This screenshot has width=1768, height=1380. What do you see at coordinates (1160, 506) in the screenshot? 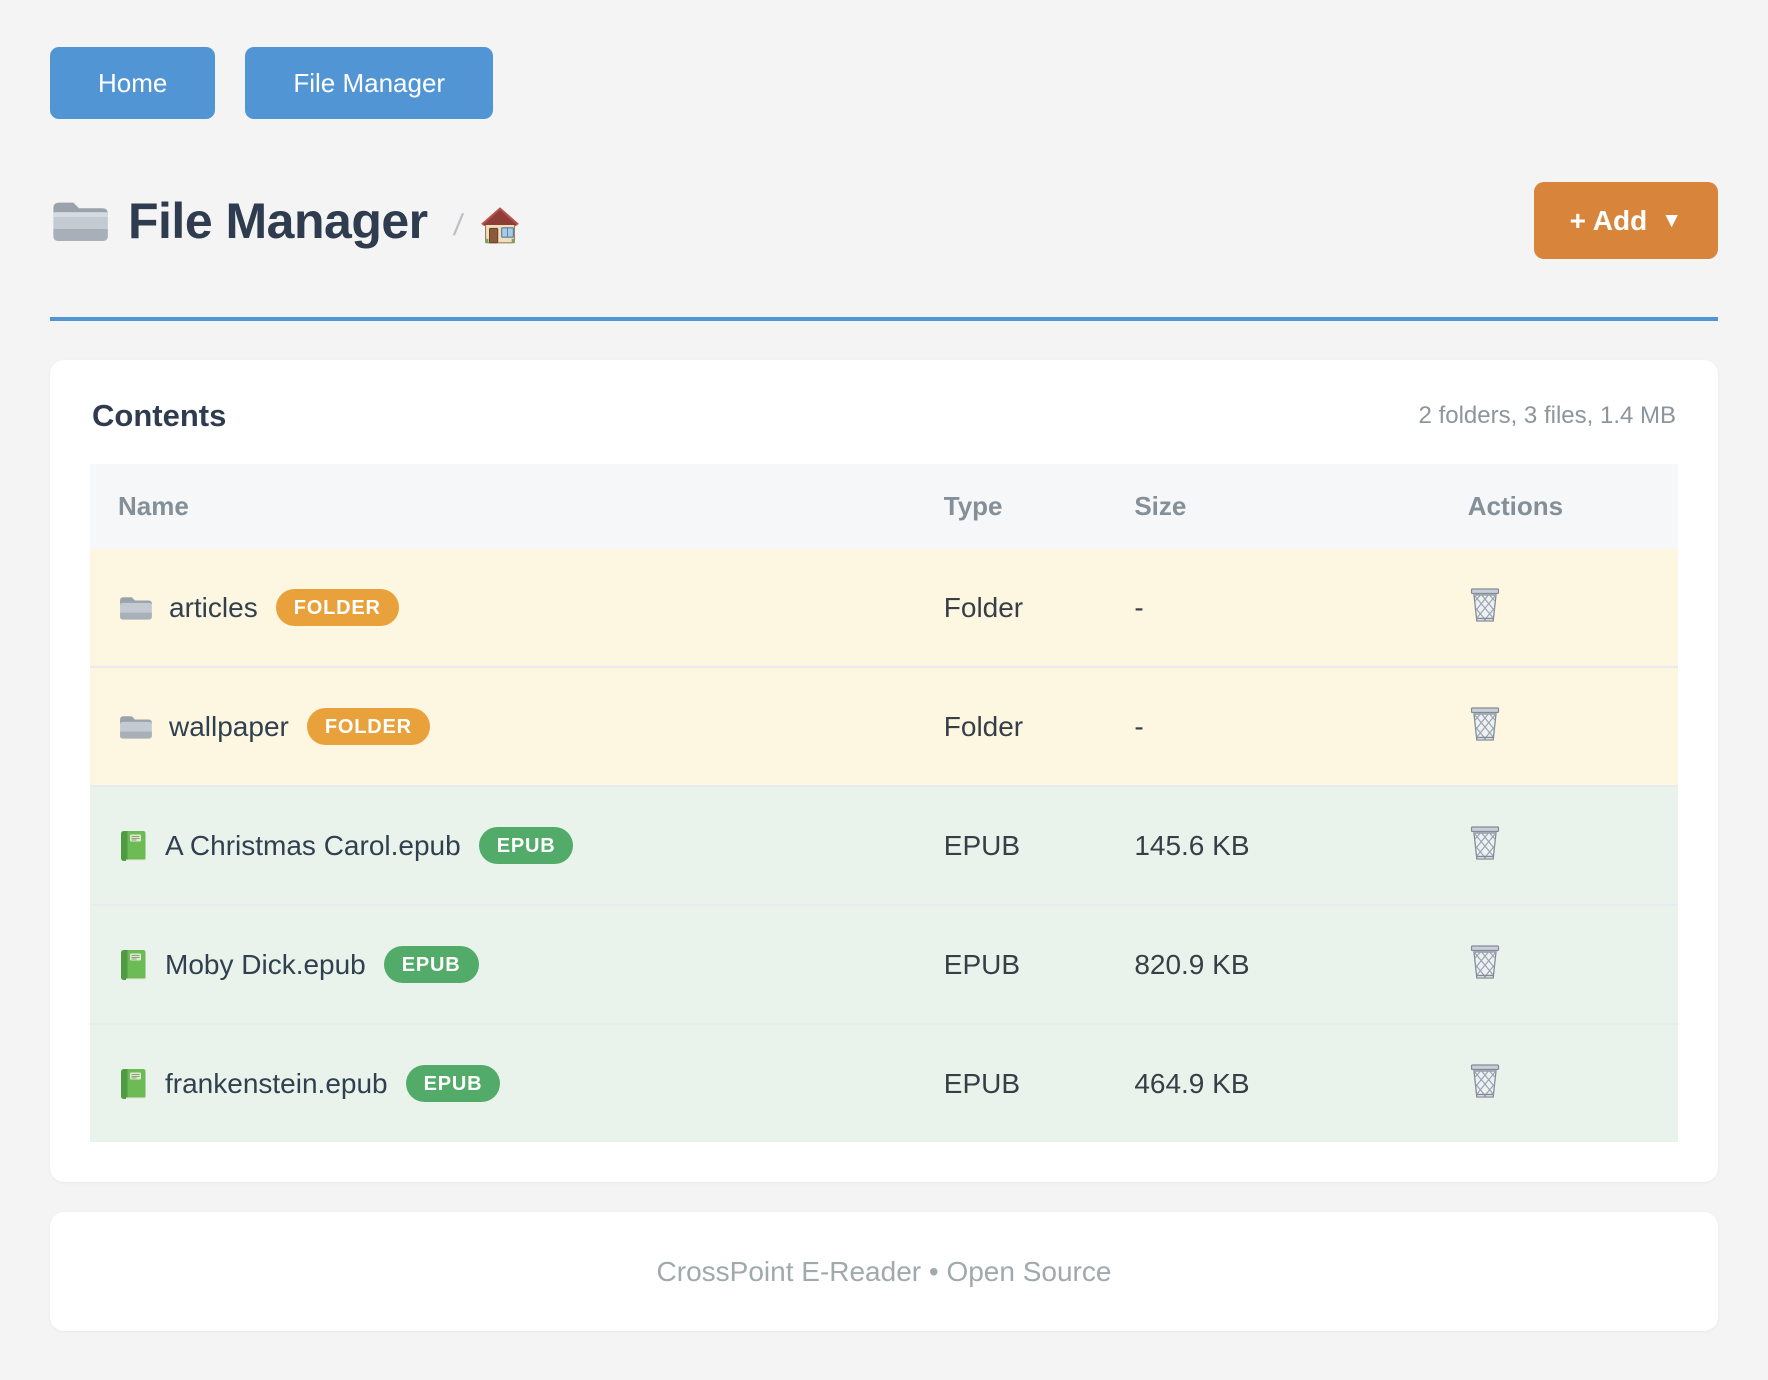
I see `column-header-size: Size` at bounding box center [1160, 506].